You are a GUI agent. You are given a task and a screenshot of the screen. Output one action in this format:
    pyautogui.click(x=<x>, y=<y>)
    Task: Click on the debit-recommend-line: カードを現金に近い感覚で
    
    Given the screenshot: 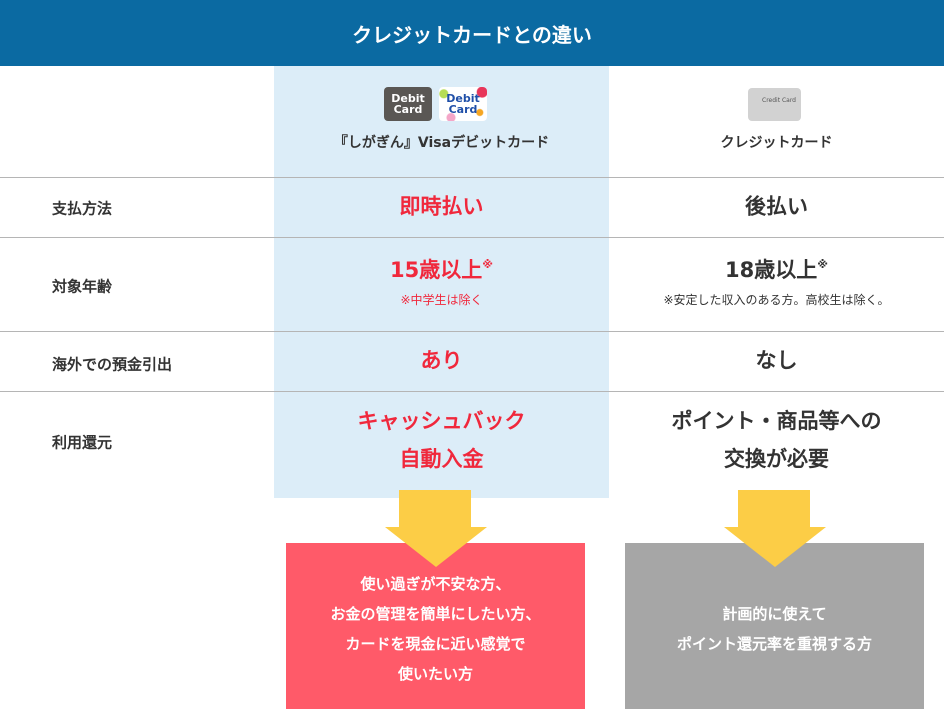 What is the action you would take?
    pyautogui.click(x=435, y=644)
    